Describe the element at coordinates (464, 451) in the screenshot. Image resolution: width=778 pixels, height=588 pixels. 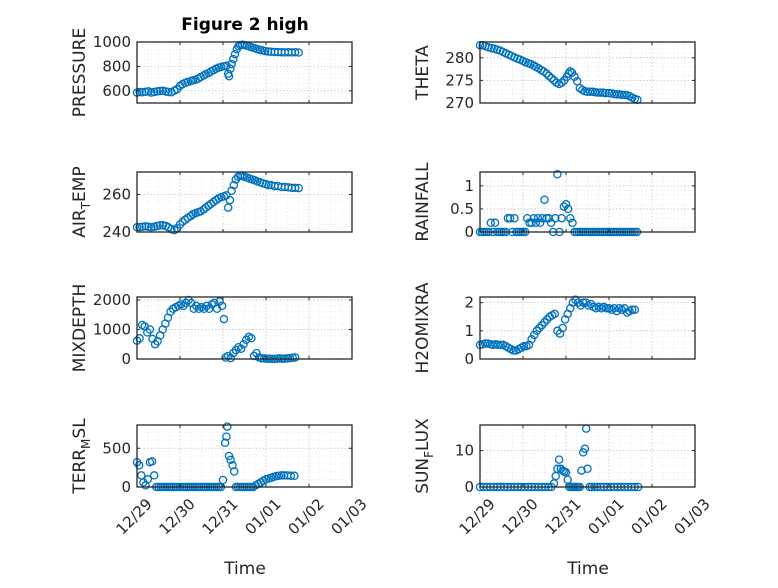
I see `y-tick-label: 10` at that location.